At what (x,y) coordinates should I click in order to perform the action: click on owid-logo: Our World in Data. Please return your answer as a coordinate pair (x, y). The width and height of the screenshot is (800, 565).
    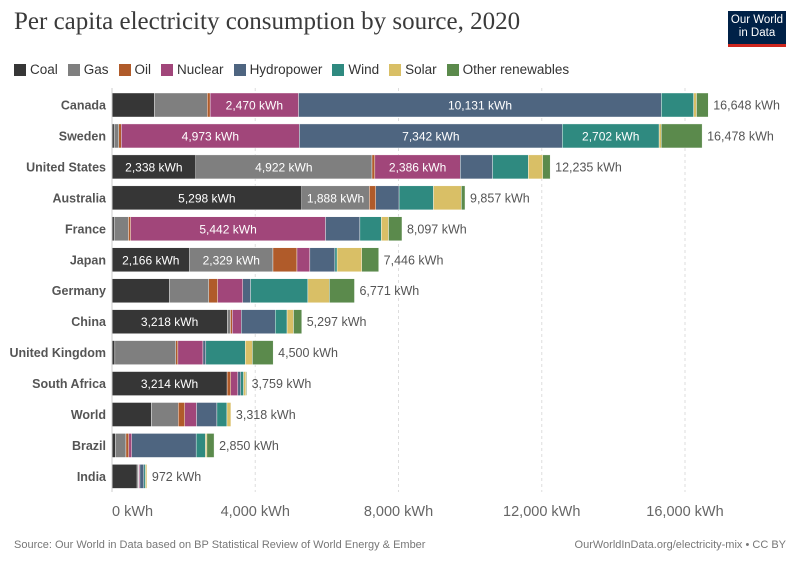
    Looking at the image, I should click on (757, 29).